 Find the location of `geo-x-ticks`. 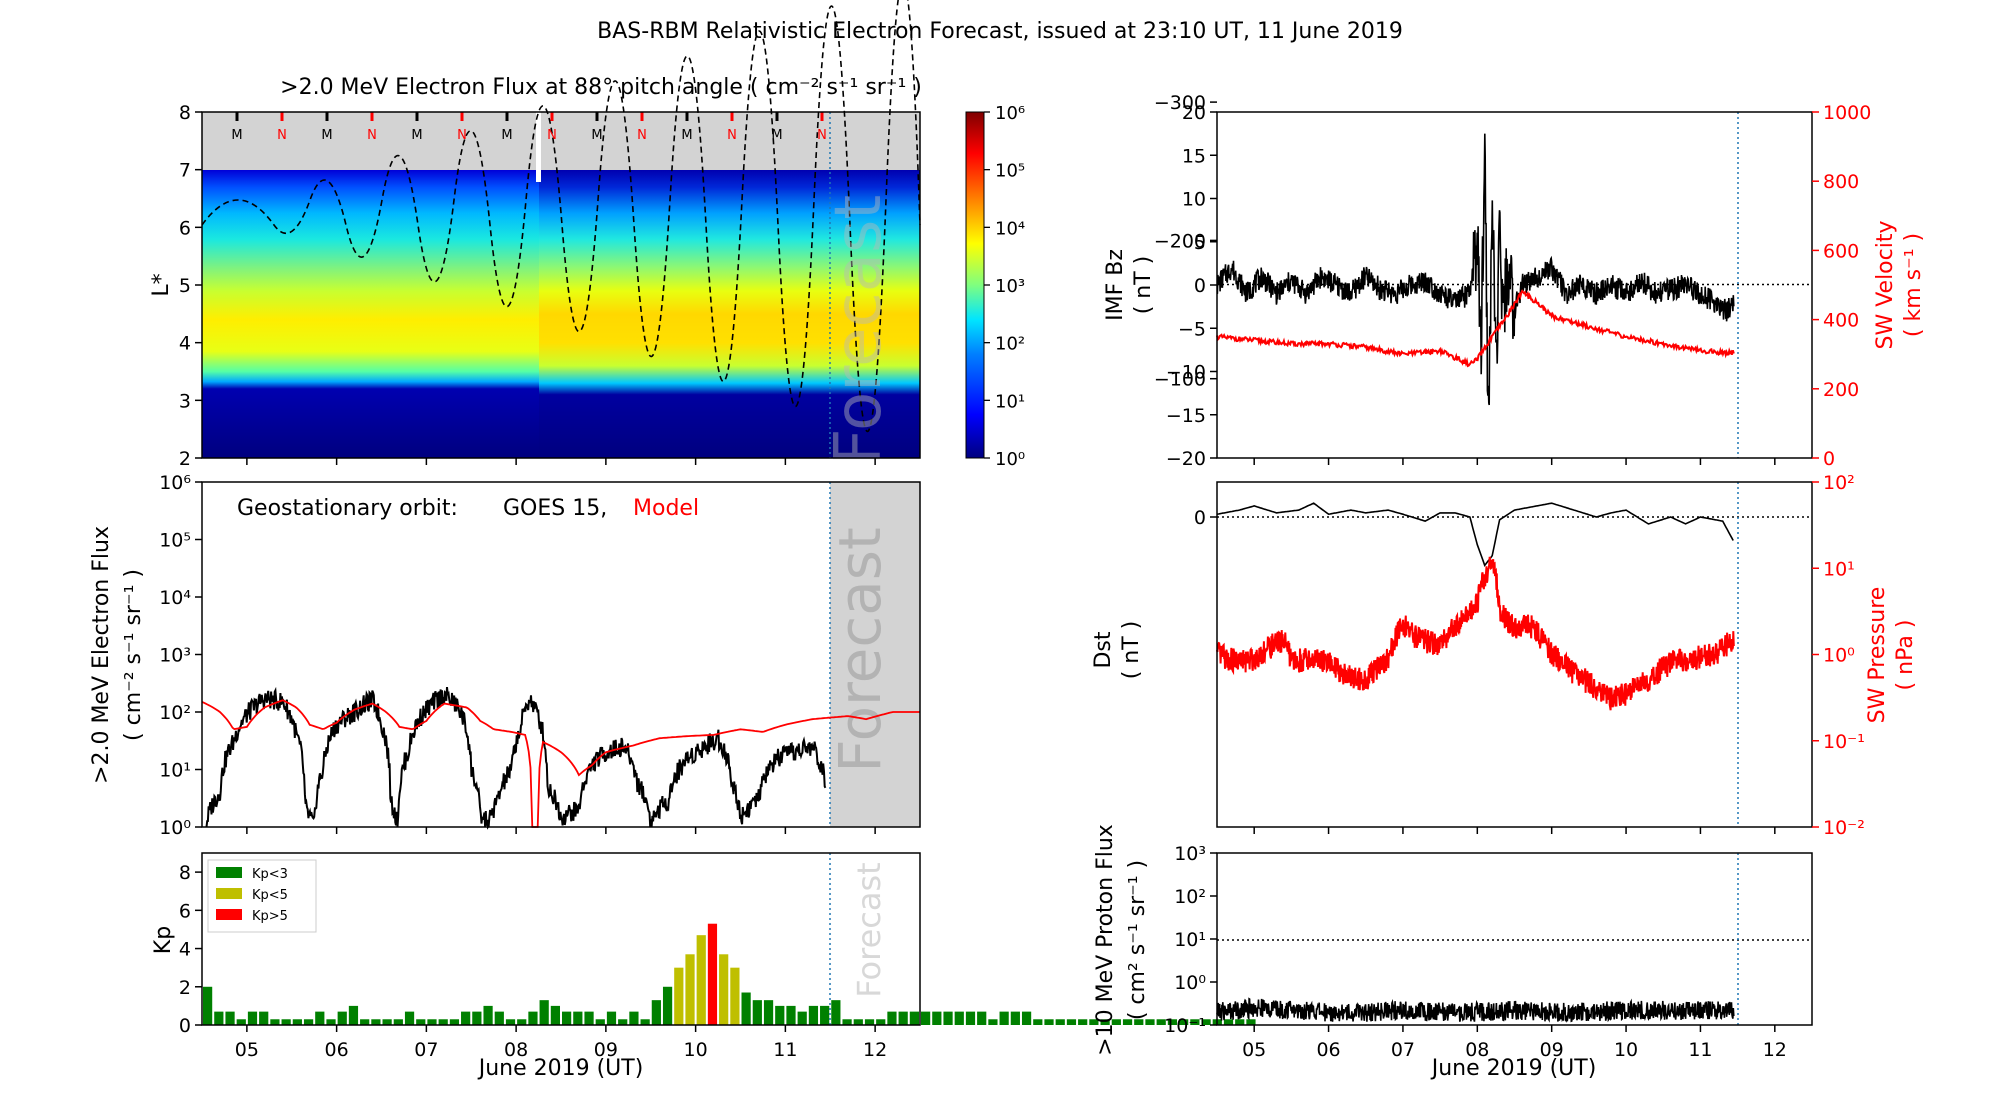

geo-x-ticks is located at coordinates (561, 830).